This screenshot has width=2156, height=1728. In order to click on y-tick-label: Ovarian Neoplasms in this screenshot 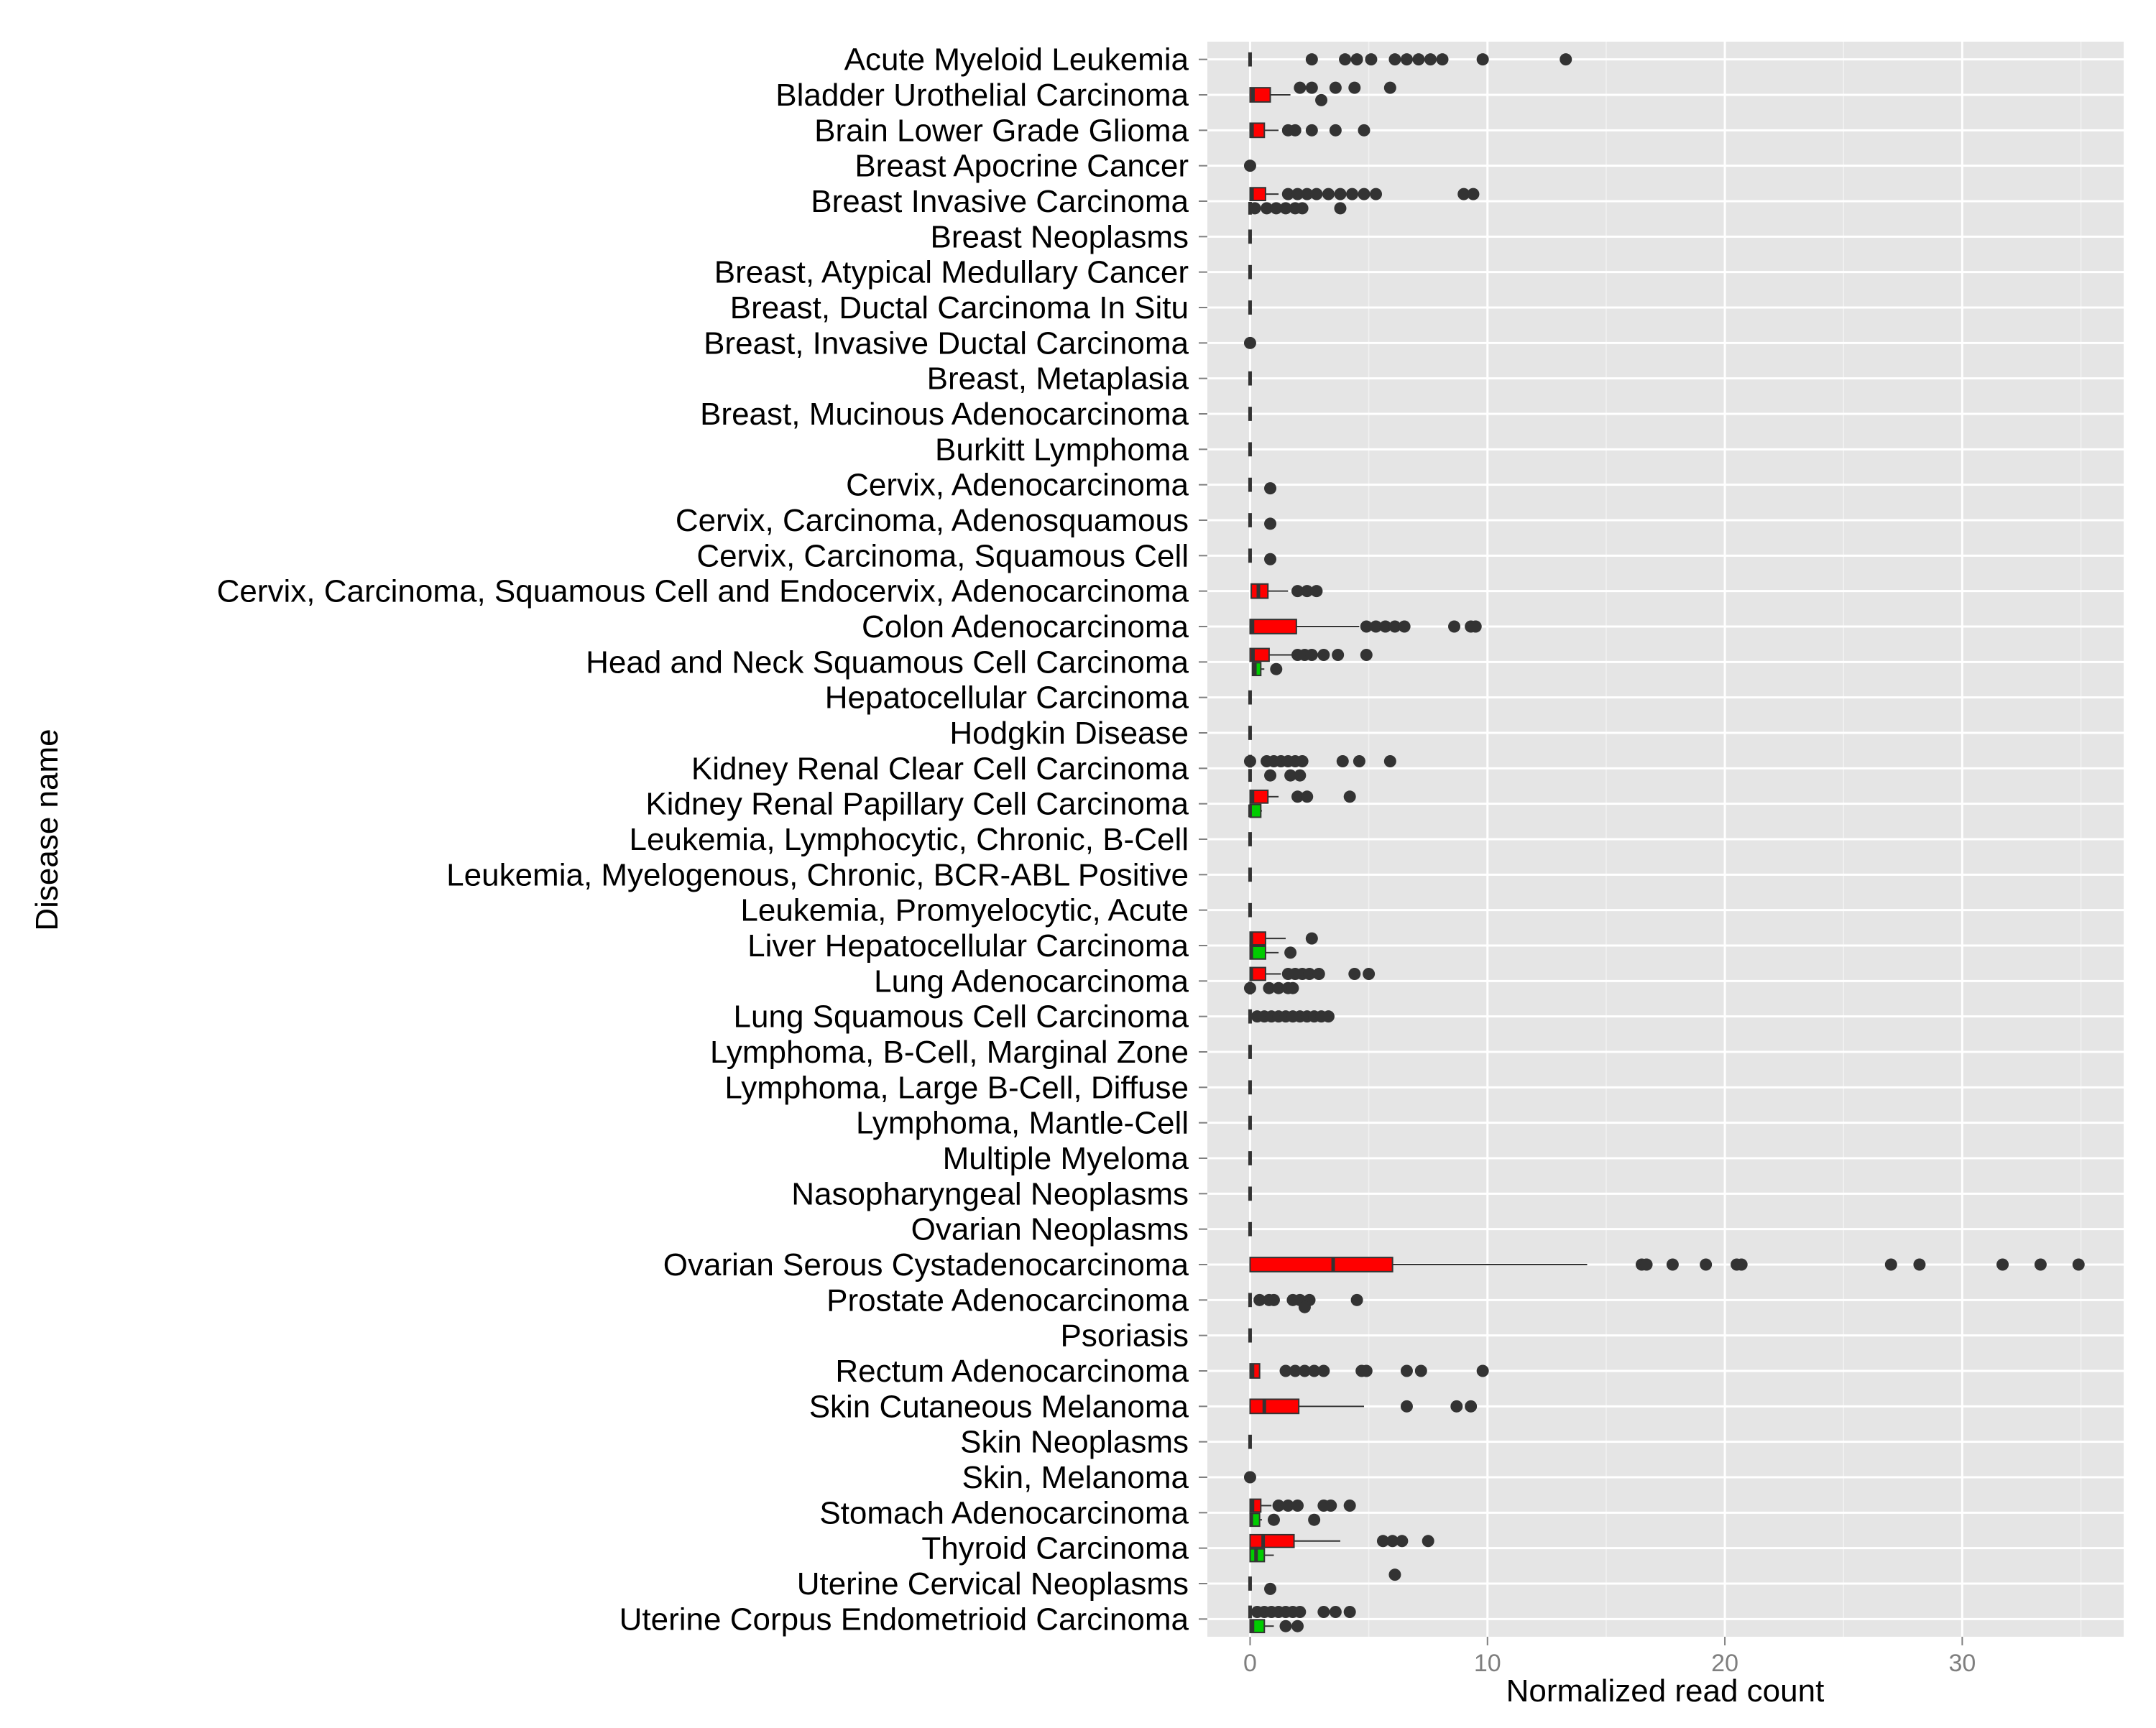, I will do `click(1050, 1229)`.